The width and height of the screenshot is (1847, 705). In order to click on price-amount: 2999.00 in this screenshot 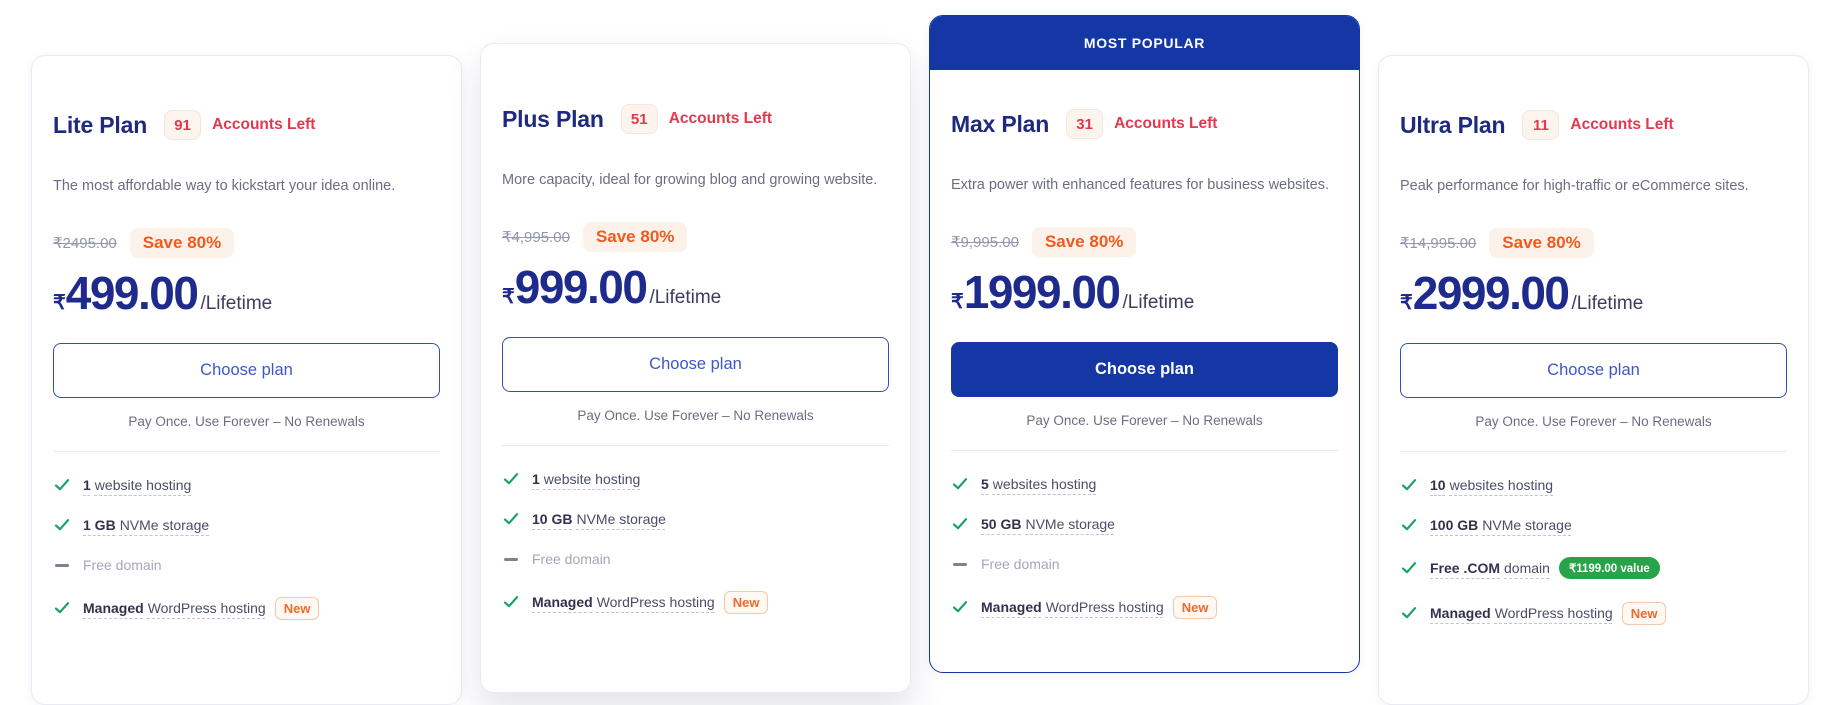, I will do `click(1491, 292)`.